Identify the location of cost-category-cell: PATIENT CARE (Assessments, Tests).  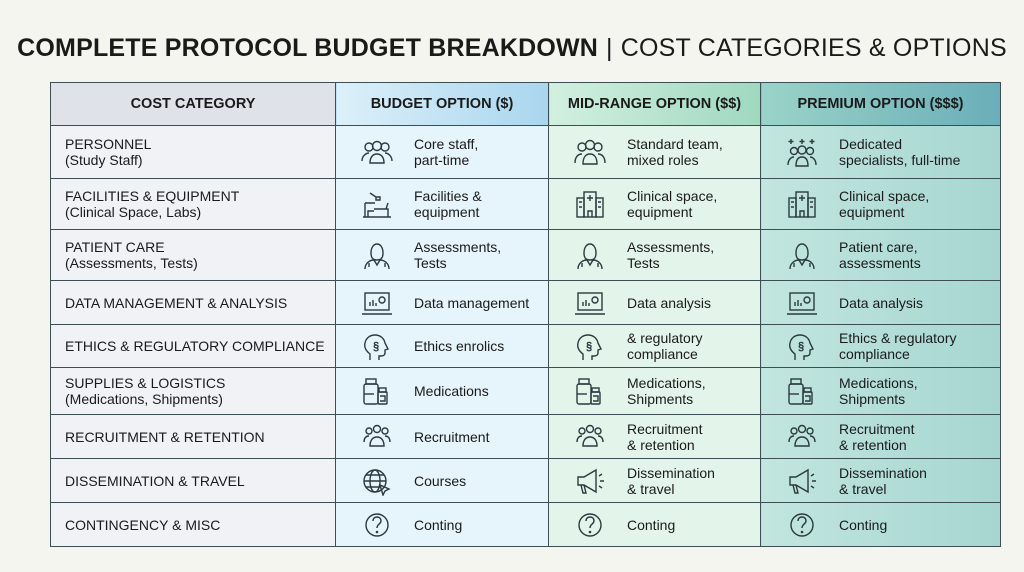
(193, 255).